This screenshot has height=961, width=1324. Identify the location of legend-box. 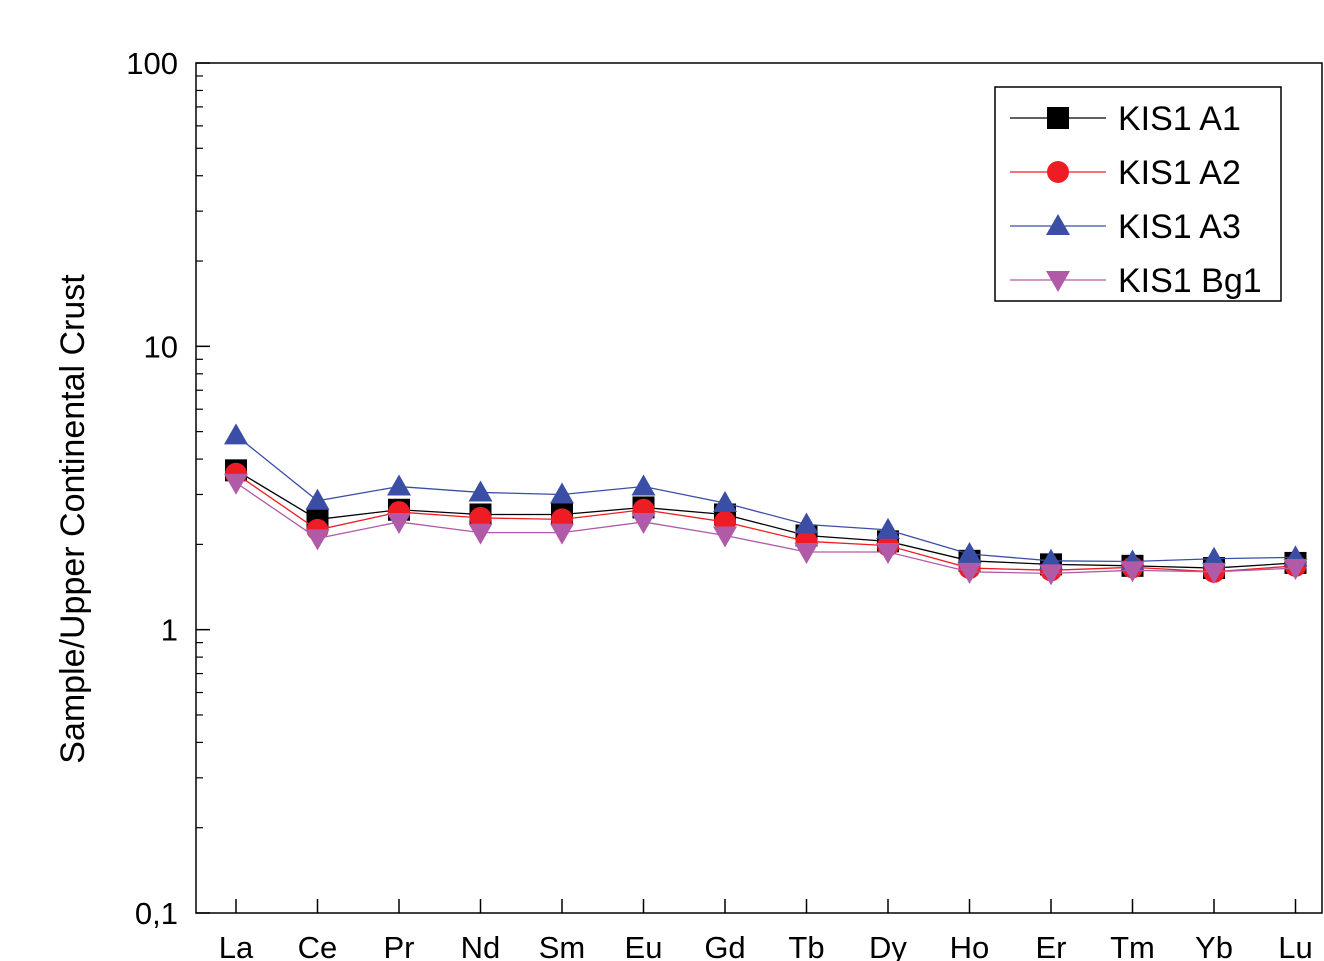
(1138, 194).